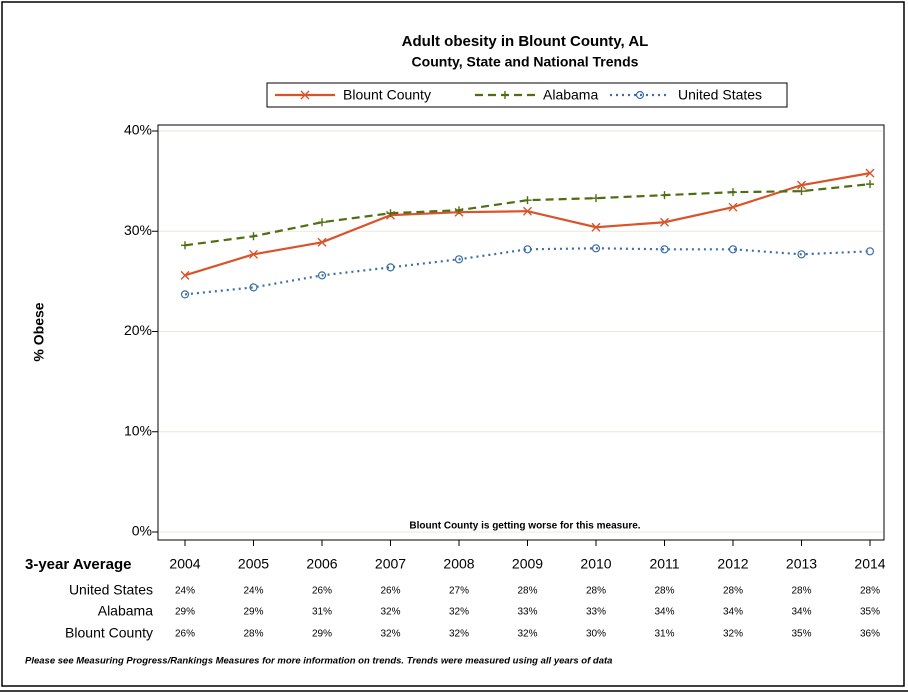 The width and height of the screenshot is (908, 696). What do you see at coordinates (459, 591) in the screenshot?
I see `table-value: 27%` at bounding box center [459, 591].